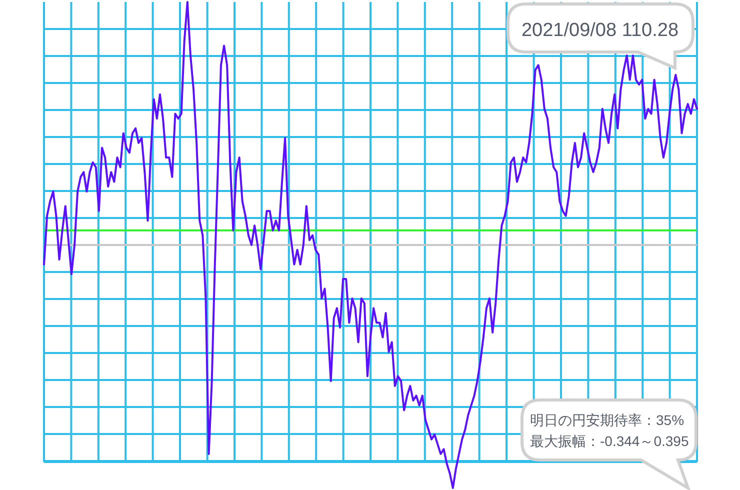 This screenshot has height=490, width=740. What do you see at coordinates (600, 30) in the screenshot?
I see `annotation: 2021/09/08 110.28` at bounding box center [600, 30].